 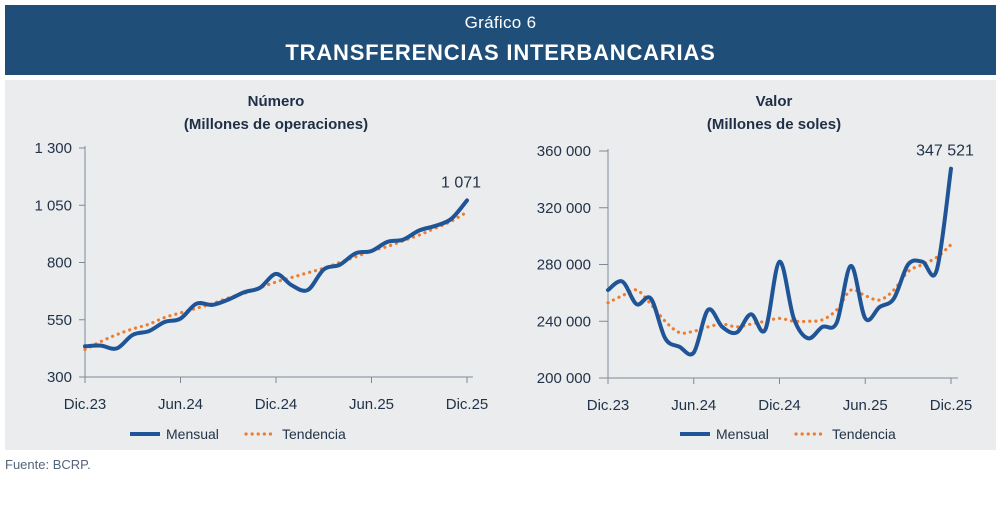 What do you see at coordinates (564, 151) in the screenshot?
I see `y-tick-label: 360 000` at bounding box center [564, 151].